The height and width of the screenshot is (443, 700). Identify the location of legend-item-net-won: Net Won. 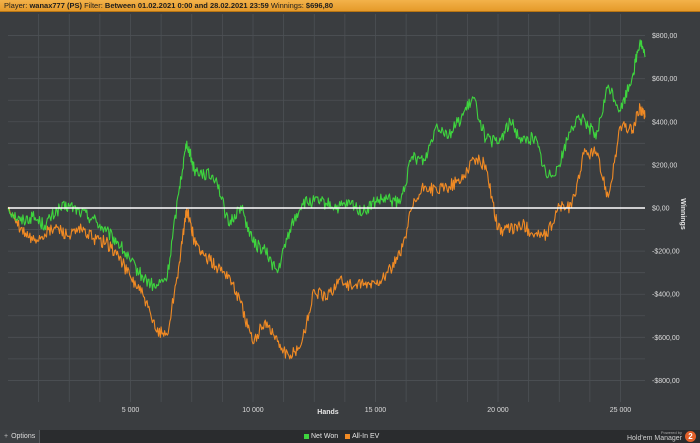
(321, 436).